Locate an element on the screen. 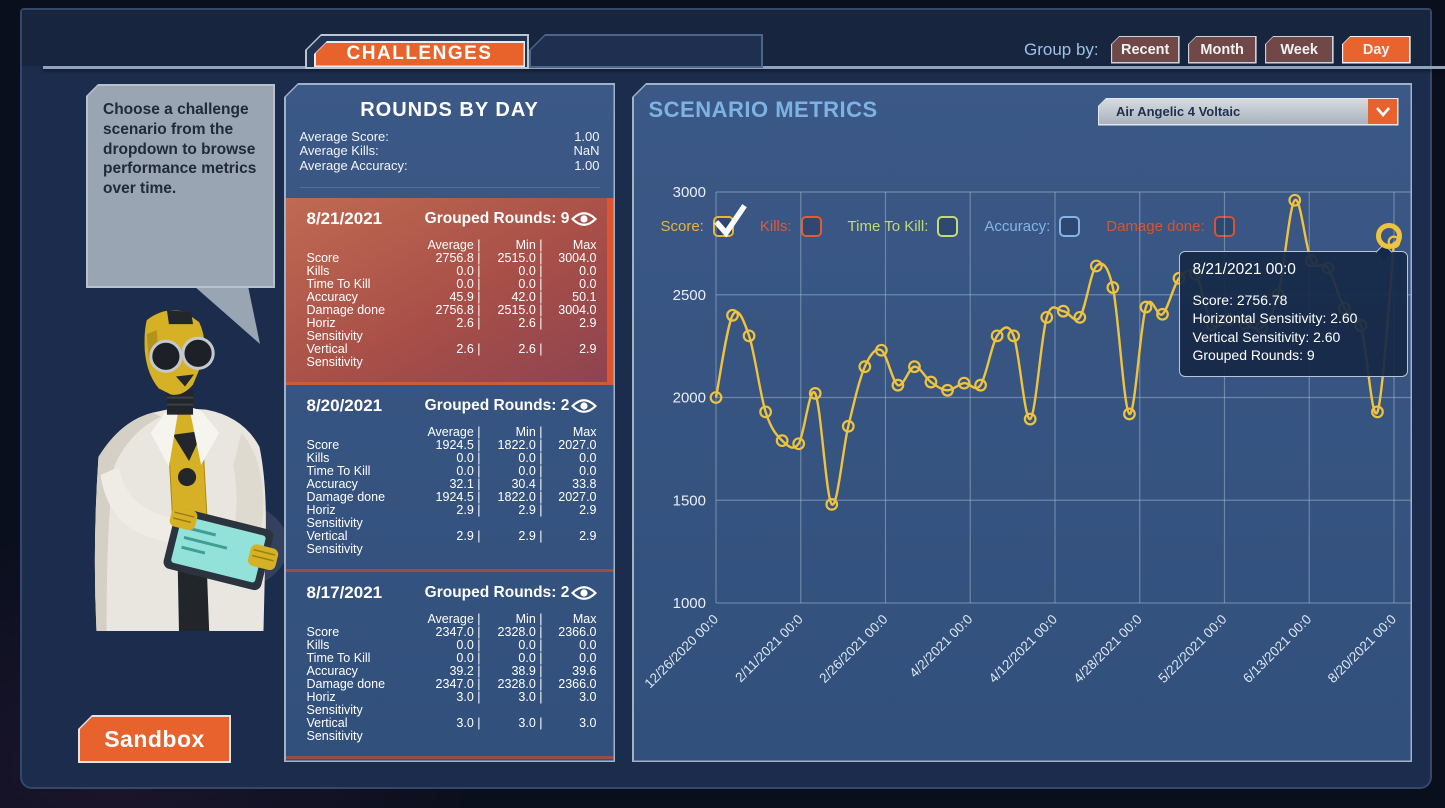 The height and width of the screenshot is (808, 1445). scenario-dropdown: Air Angelic 4 Voltaic is located at coordinates (1248, 111).